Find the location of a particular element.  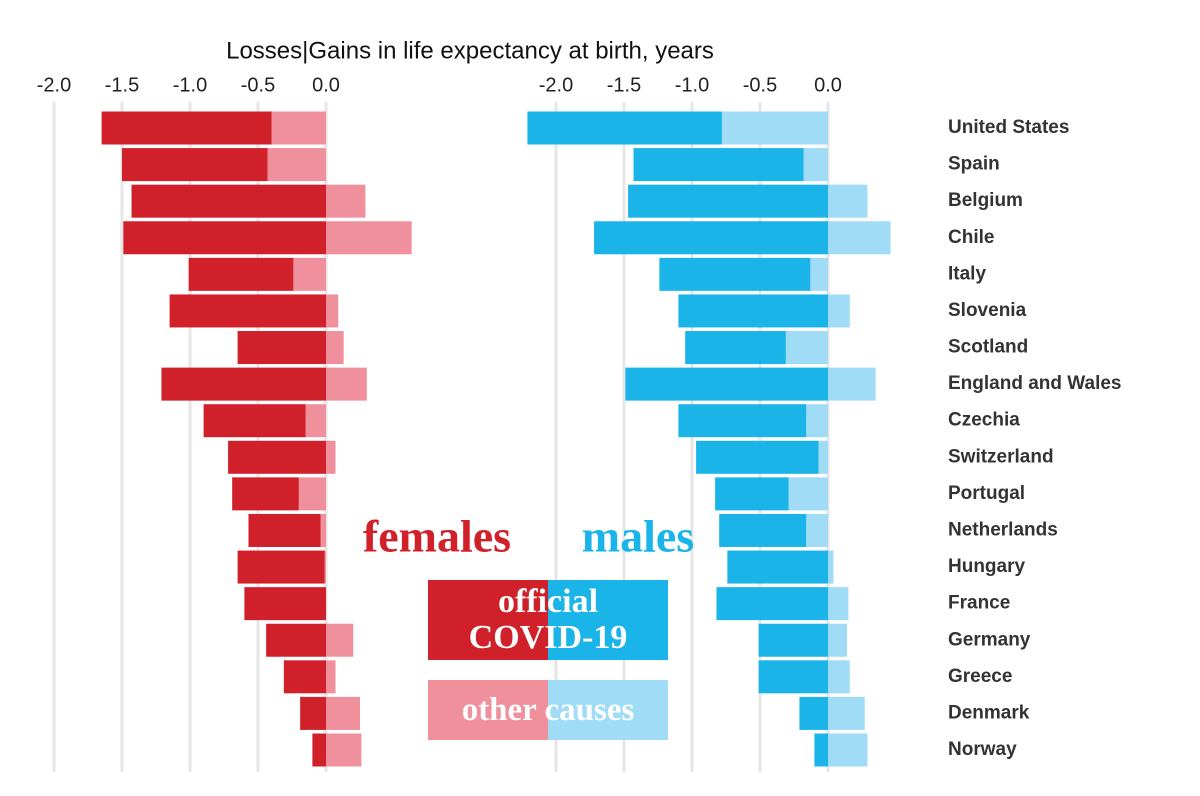

y-tick-label: Switzerland is located at coordinates (1001, 456).